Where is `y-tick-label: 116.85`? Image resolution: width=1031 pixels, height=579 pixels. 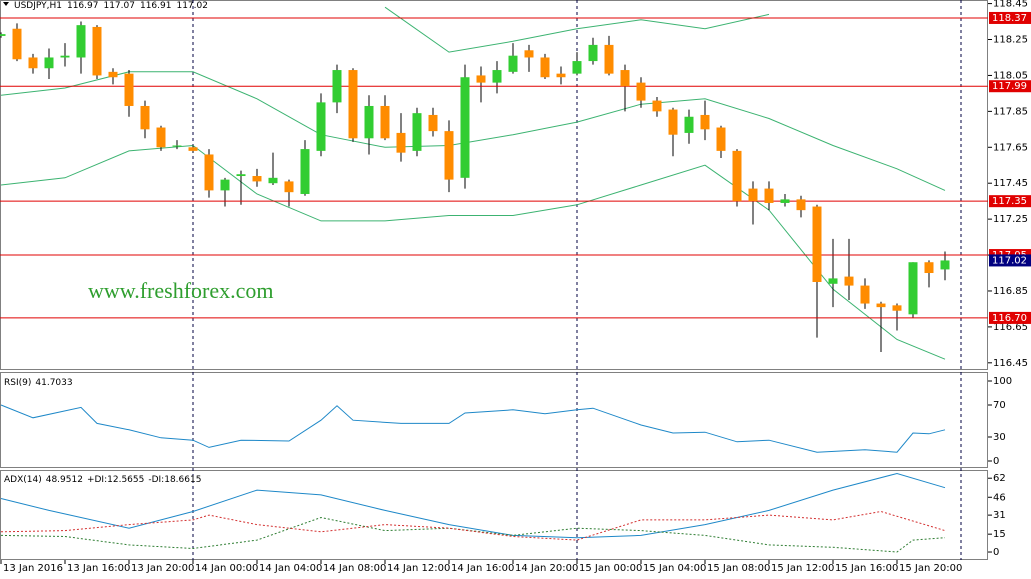
y-tick-label: 116.85 is located at coordinates (1010, 291).